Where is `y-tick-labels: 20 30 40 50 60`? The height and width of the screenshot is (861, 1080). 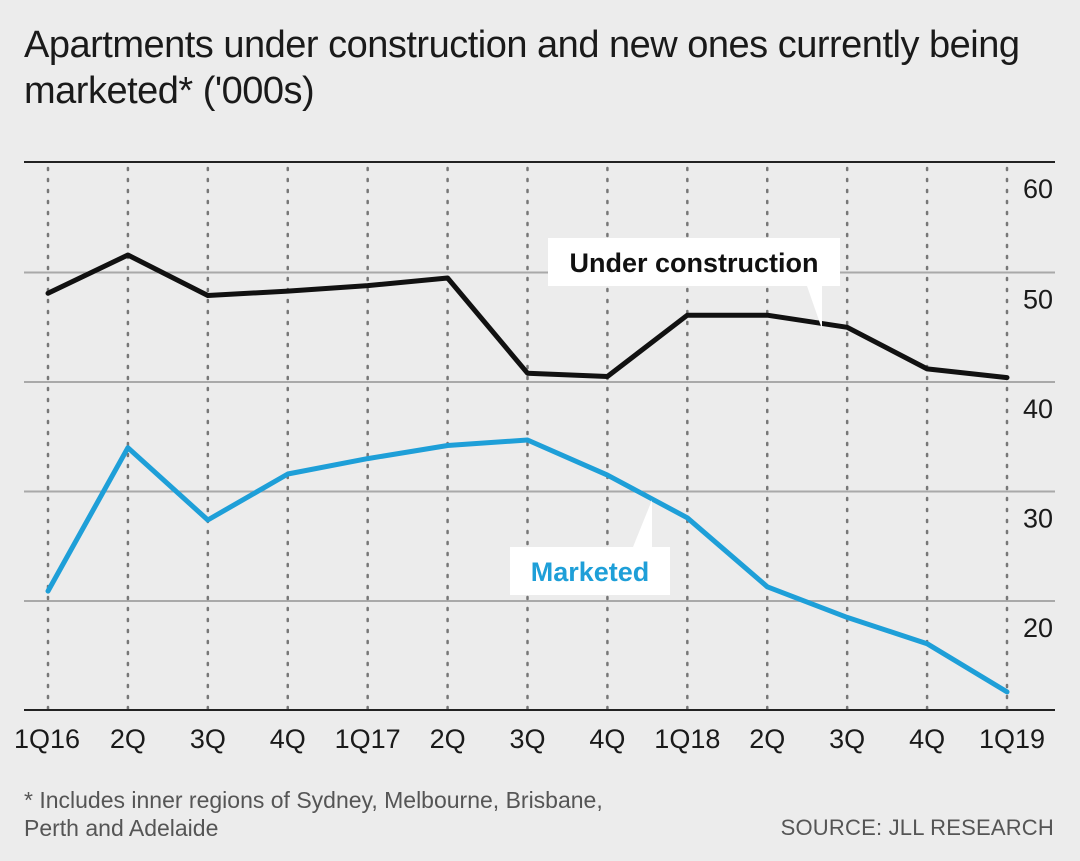 y-tick-labels: 20 30 40 50 60 is located at coordinates (1038, 408).